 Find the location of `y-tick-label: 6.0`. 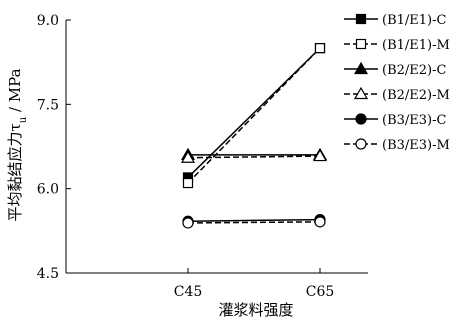

y-tick-label: 6.0 is located at coordinates (48, 190).